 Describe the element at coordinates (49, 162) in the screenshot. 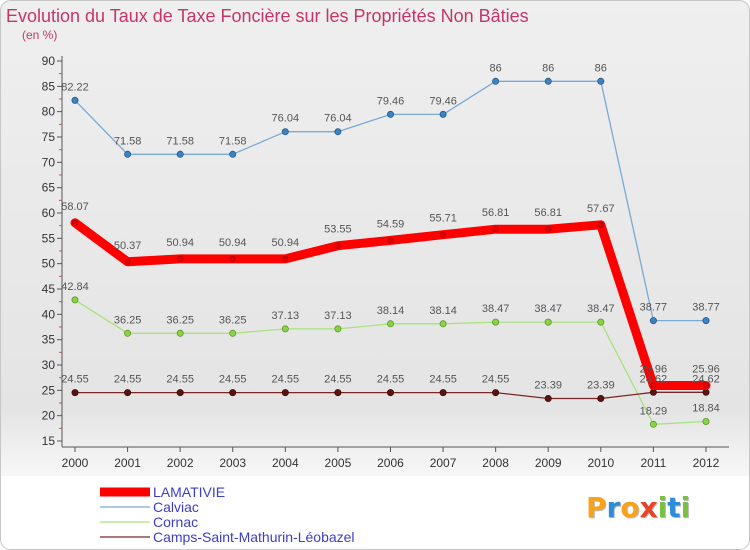

I see `y-tick-label: 70` at that location.